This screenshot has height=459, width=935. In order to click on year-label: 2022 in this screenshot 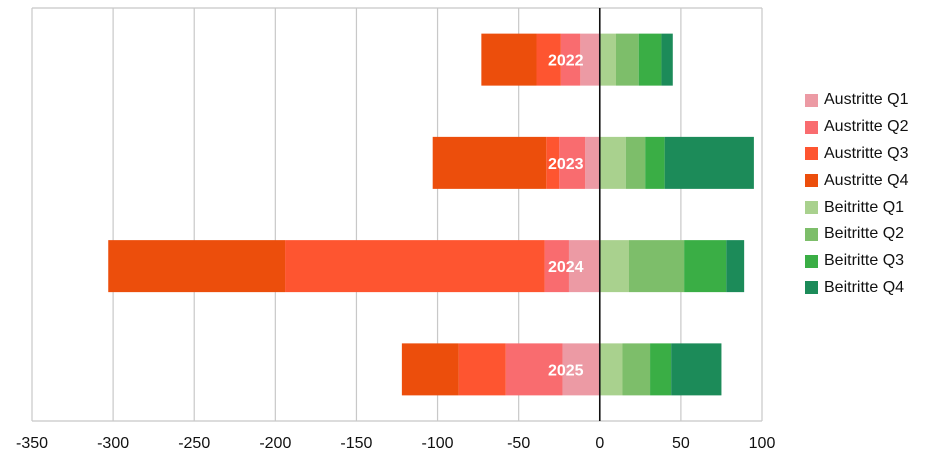, I will do `click(566, 61)`.